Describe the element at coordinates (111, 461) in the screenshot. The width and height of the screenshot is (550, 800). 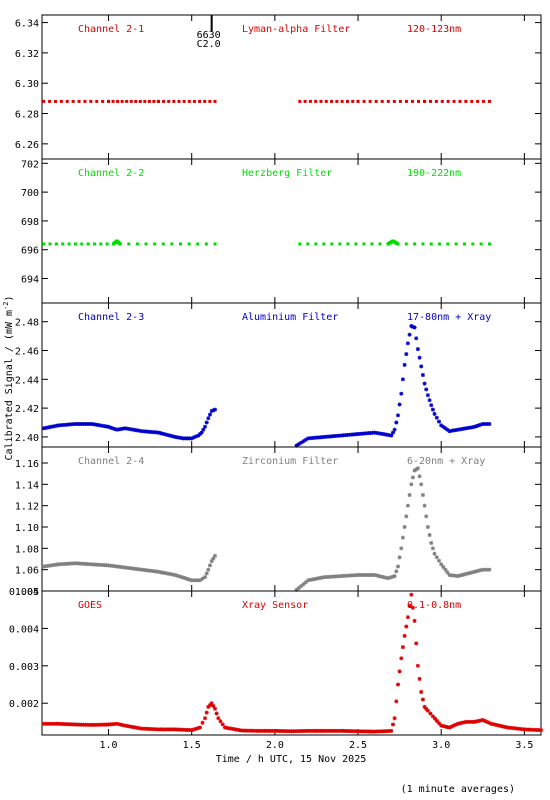
I see `channel-label: Channel 2-4` at that location.